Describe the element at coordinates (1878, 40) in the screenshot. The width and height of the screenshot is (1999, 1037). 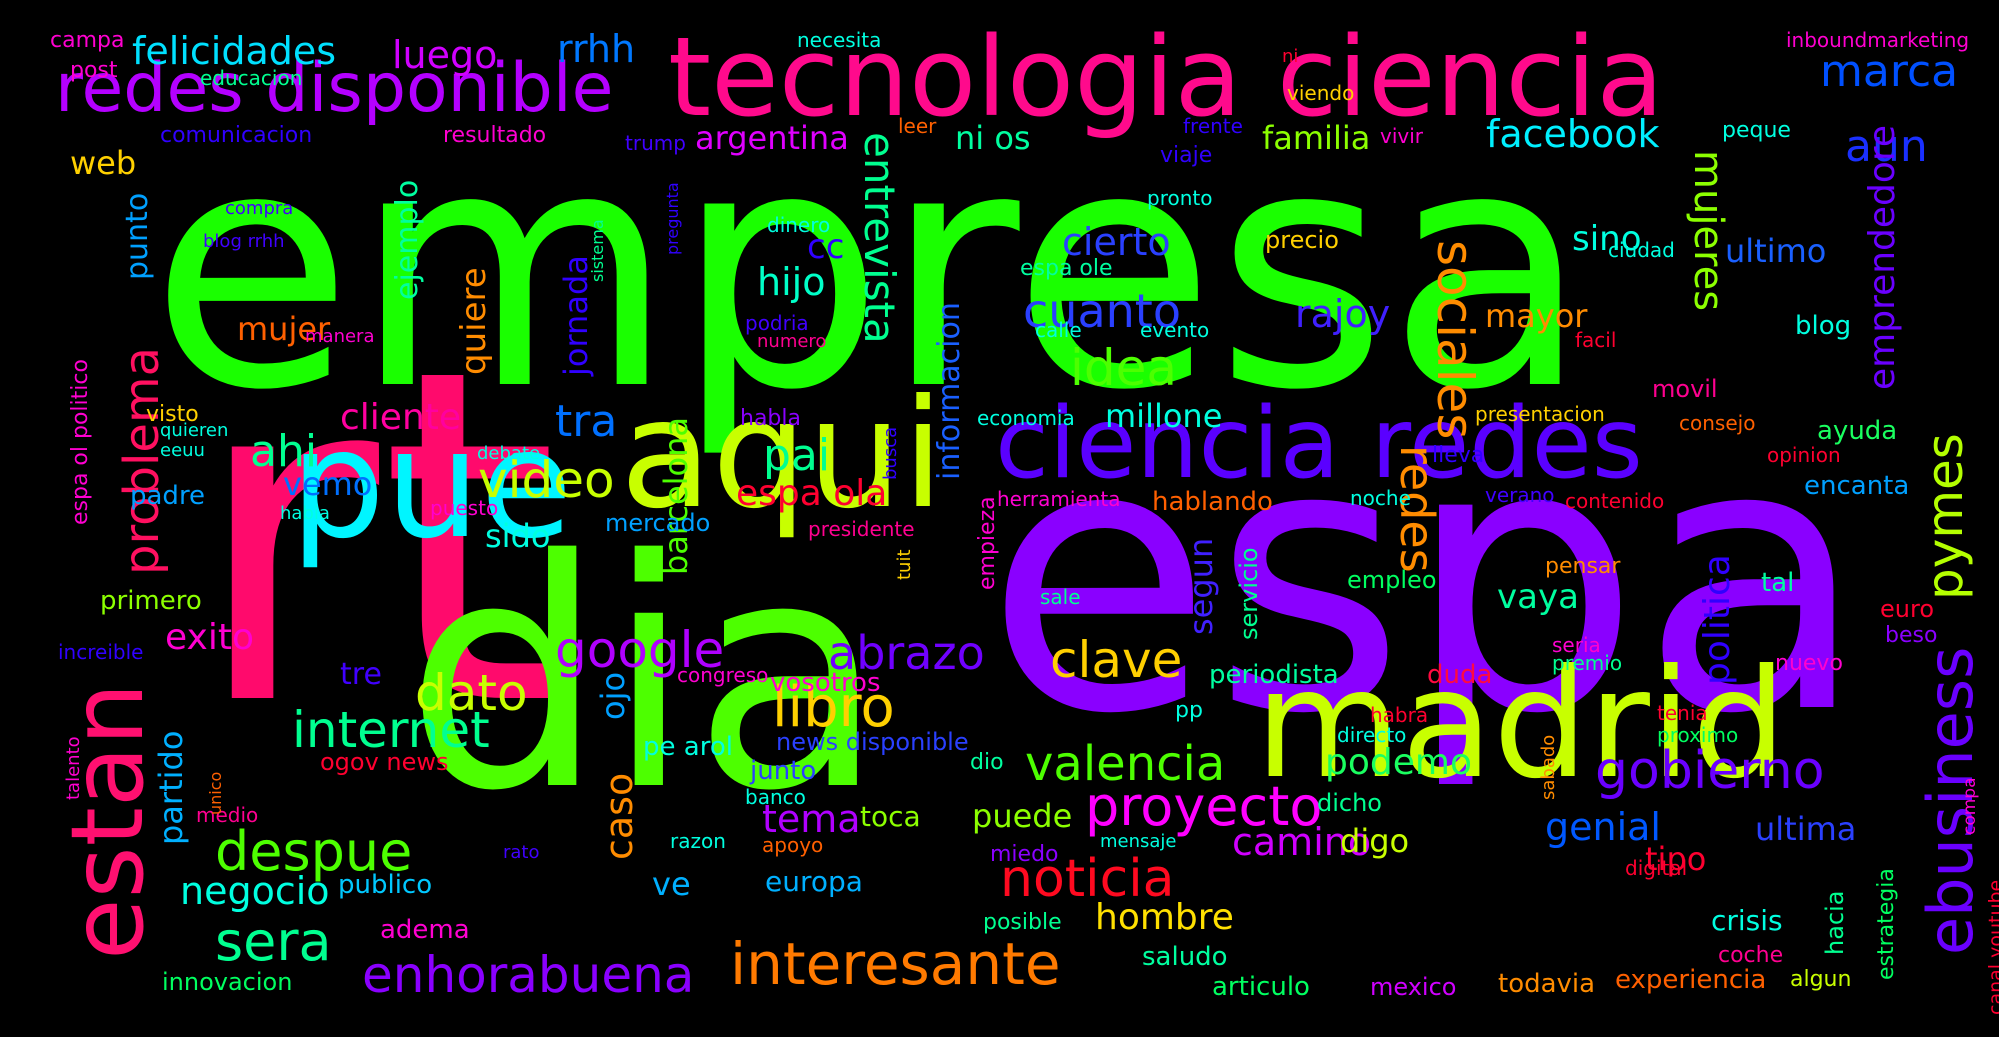
I see `cloud-word: inboundmarketing` at that location.